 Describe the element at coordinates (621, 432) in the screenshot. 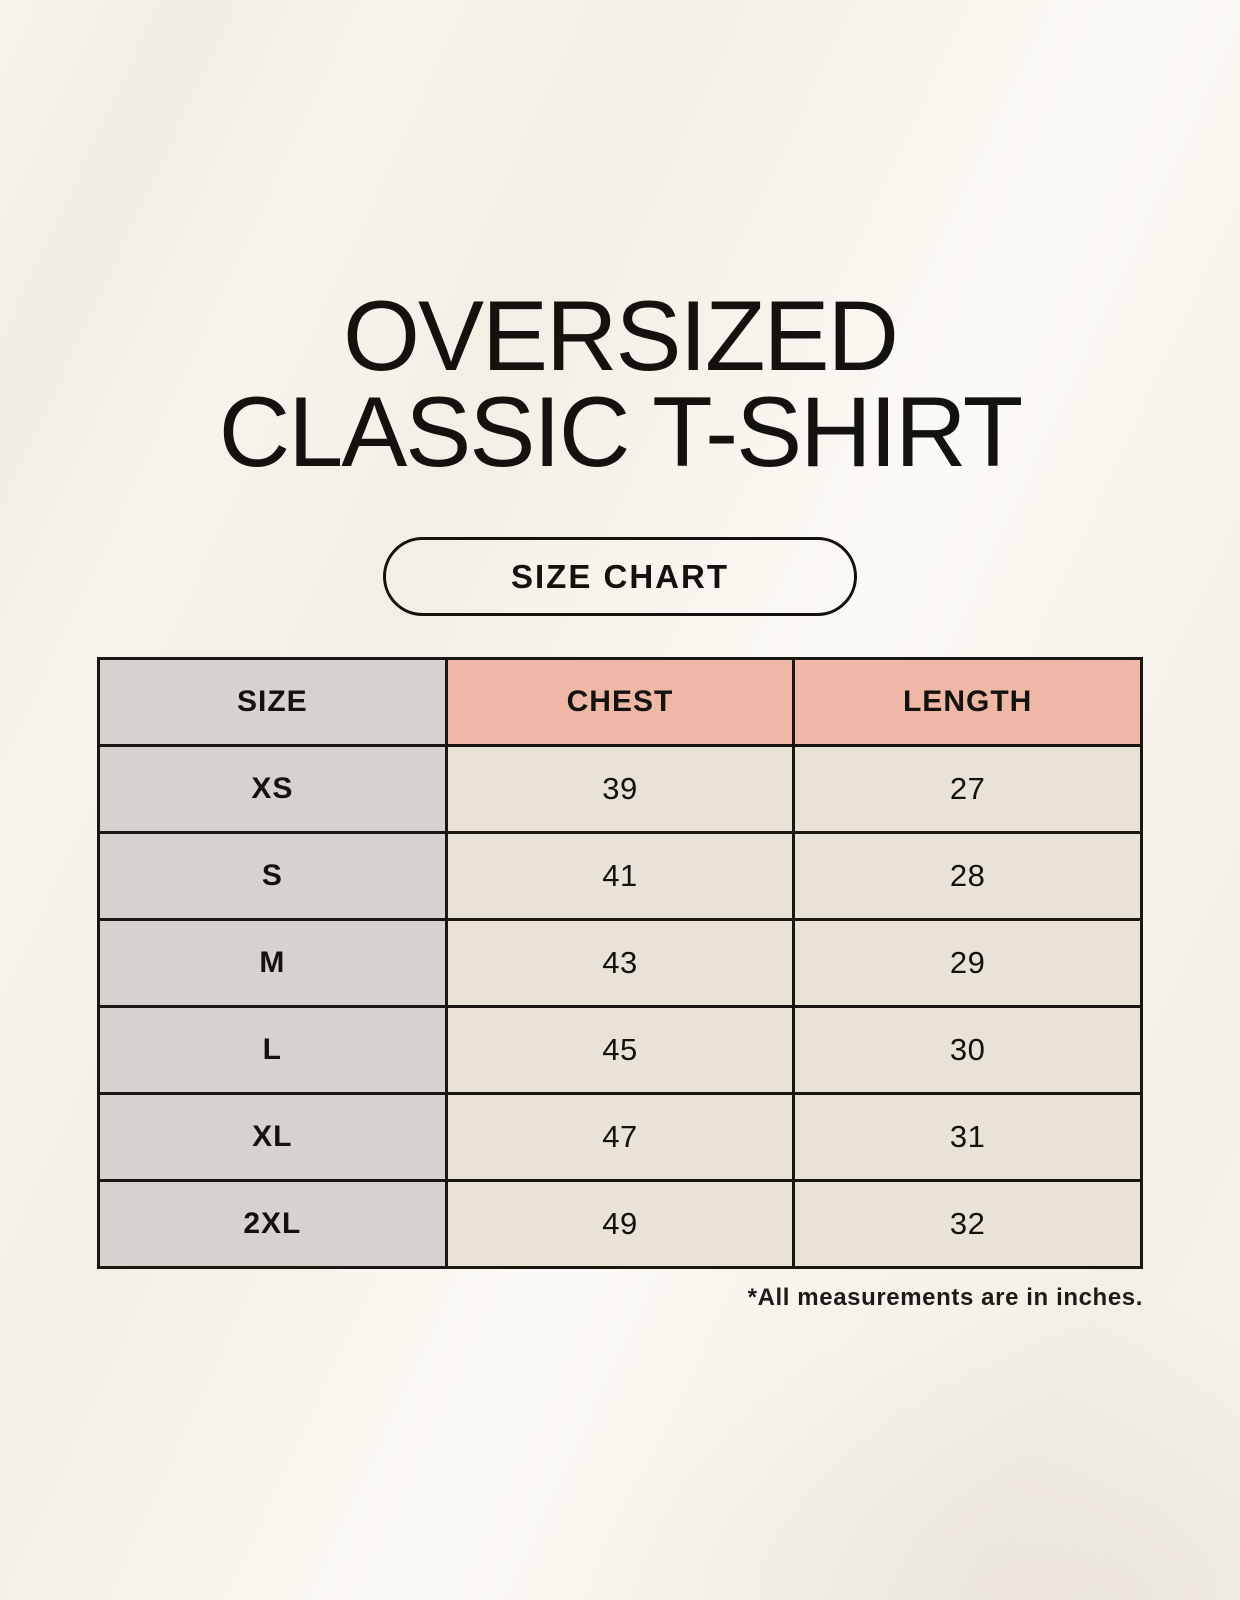

I see `page-title-line2: CLASSIC T-SHIRT` at that location.